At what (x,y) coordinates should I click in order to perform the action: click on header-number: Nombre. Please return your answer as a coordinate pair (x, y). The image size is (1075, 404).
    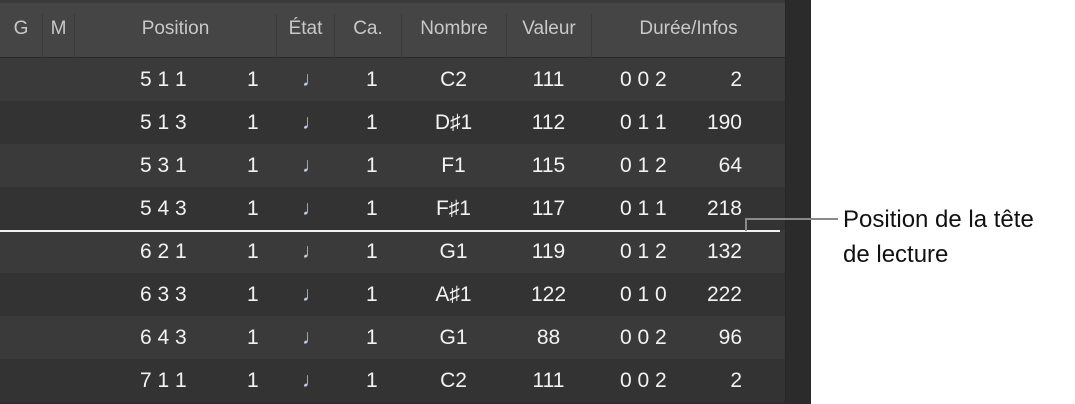
    Looking at the image, I should click on (453, 36).